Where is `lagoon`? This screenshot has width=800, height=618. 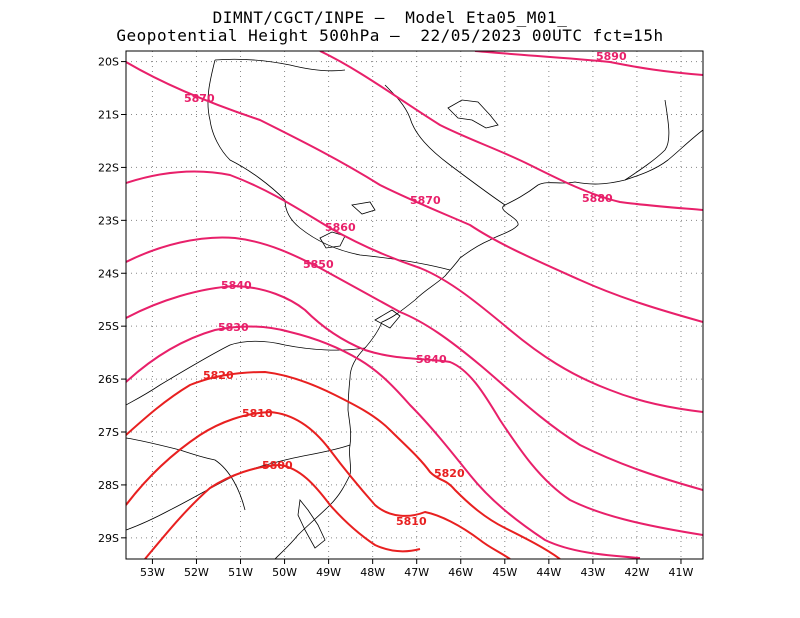
lagoon is located at coordinates (311, 524).